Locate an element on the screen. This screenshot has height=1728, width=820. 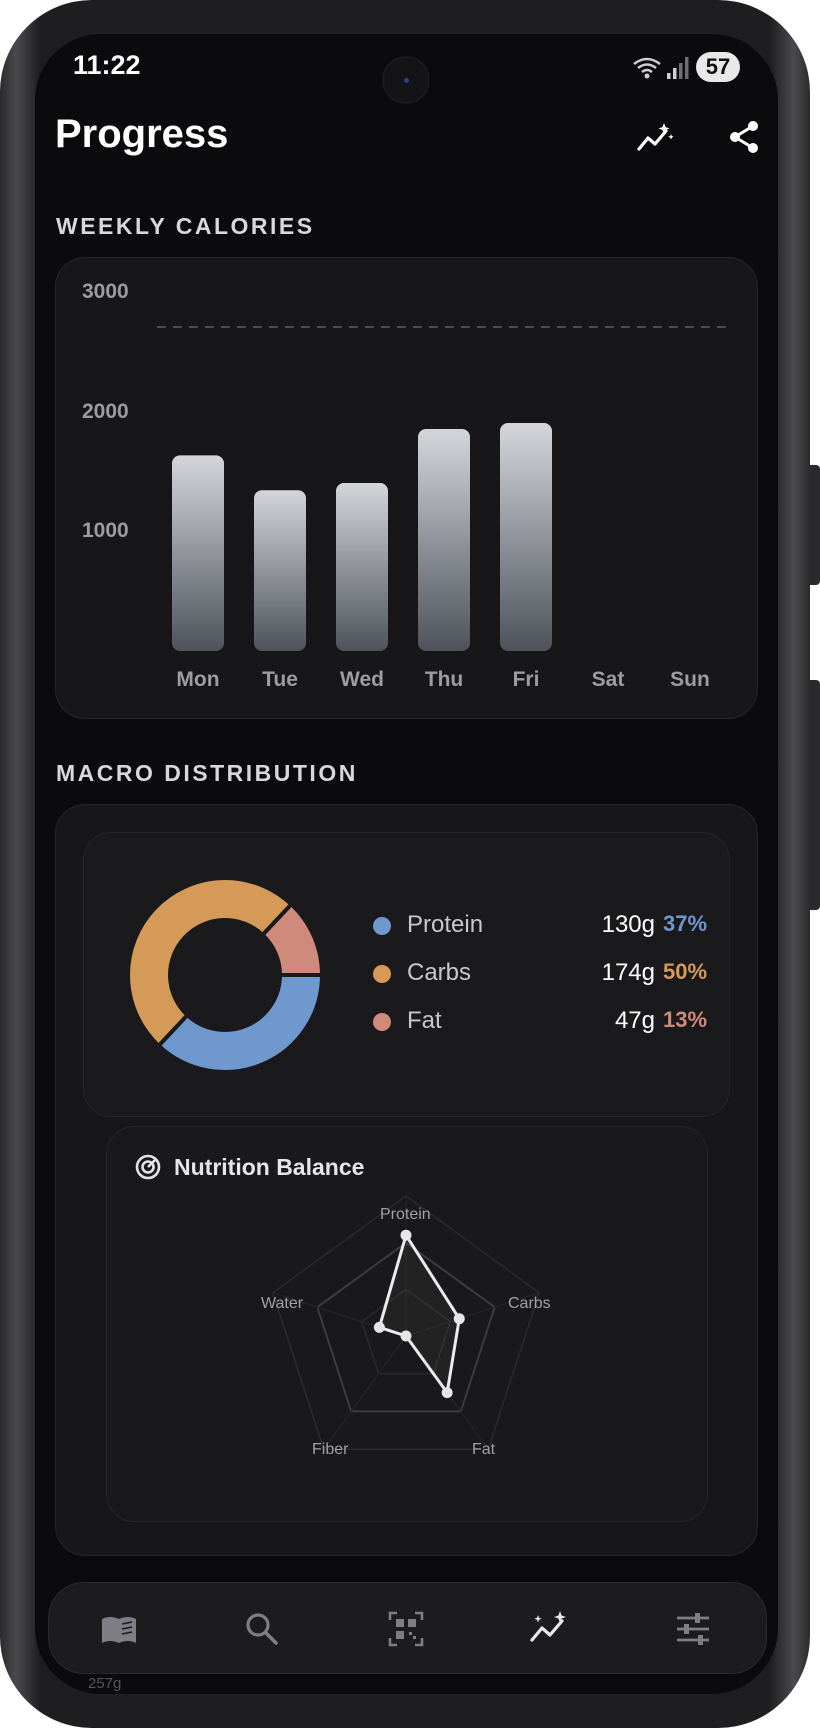
macro-percent: 50% is located at coordinates (685, 971).